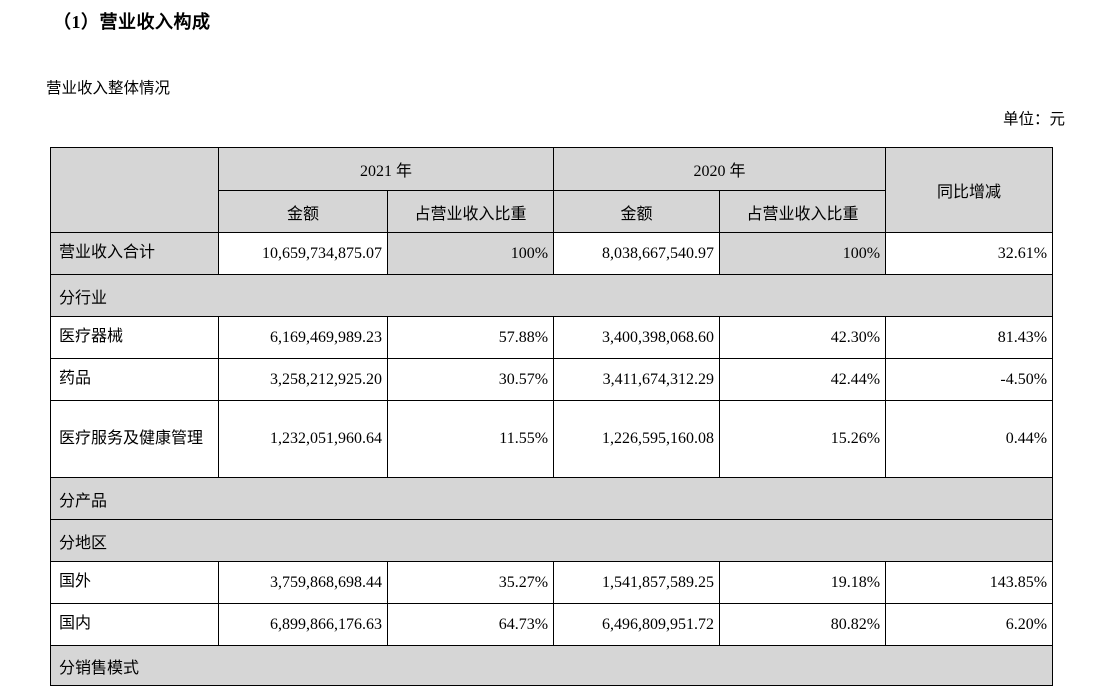  I want to click on ratio-2020-cell: 42.44%, so click(803, 379).